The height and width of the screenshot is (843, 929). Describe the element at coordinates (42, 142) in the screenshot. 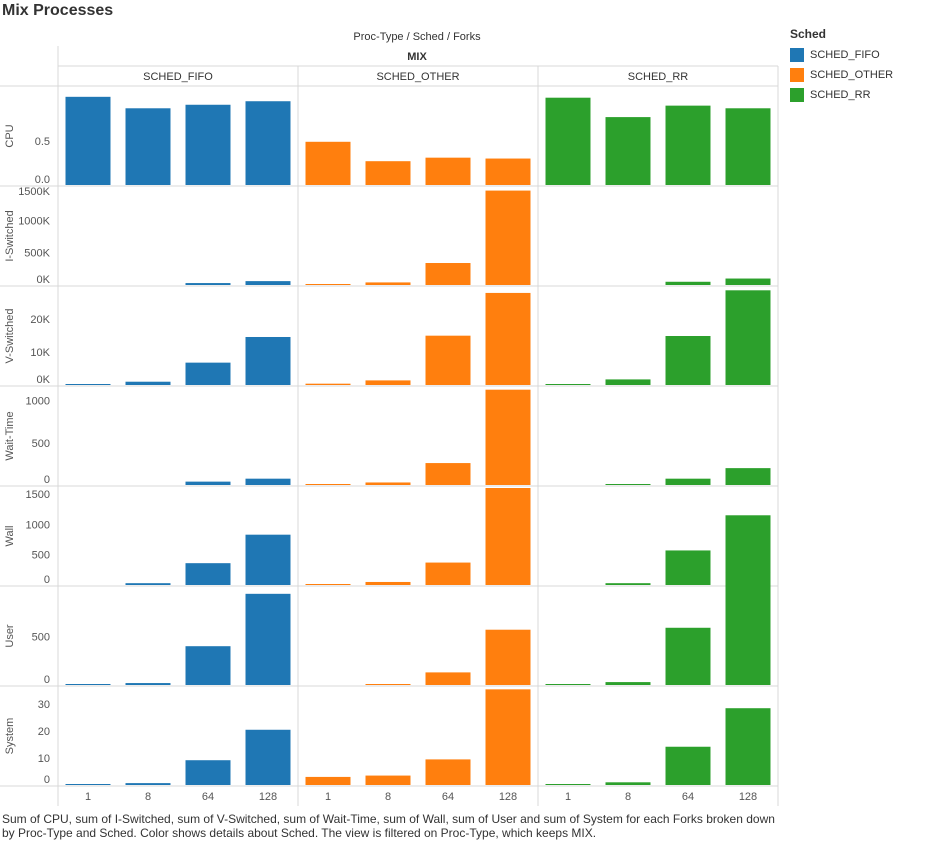

I see `y-tick-label: 0.5` at that location.